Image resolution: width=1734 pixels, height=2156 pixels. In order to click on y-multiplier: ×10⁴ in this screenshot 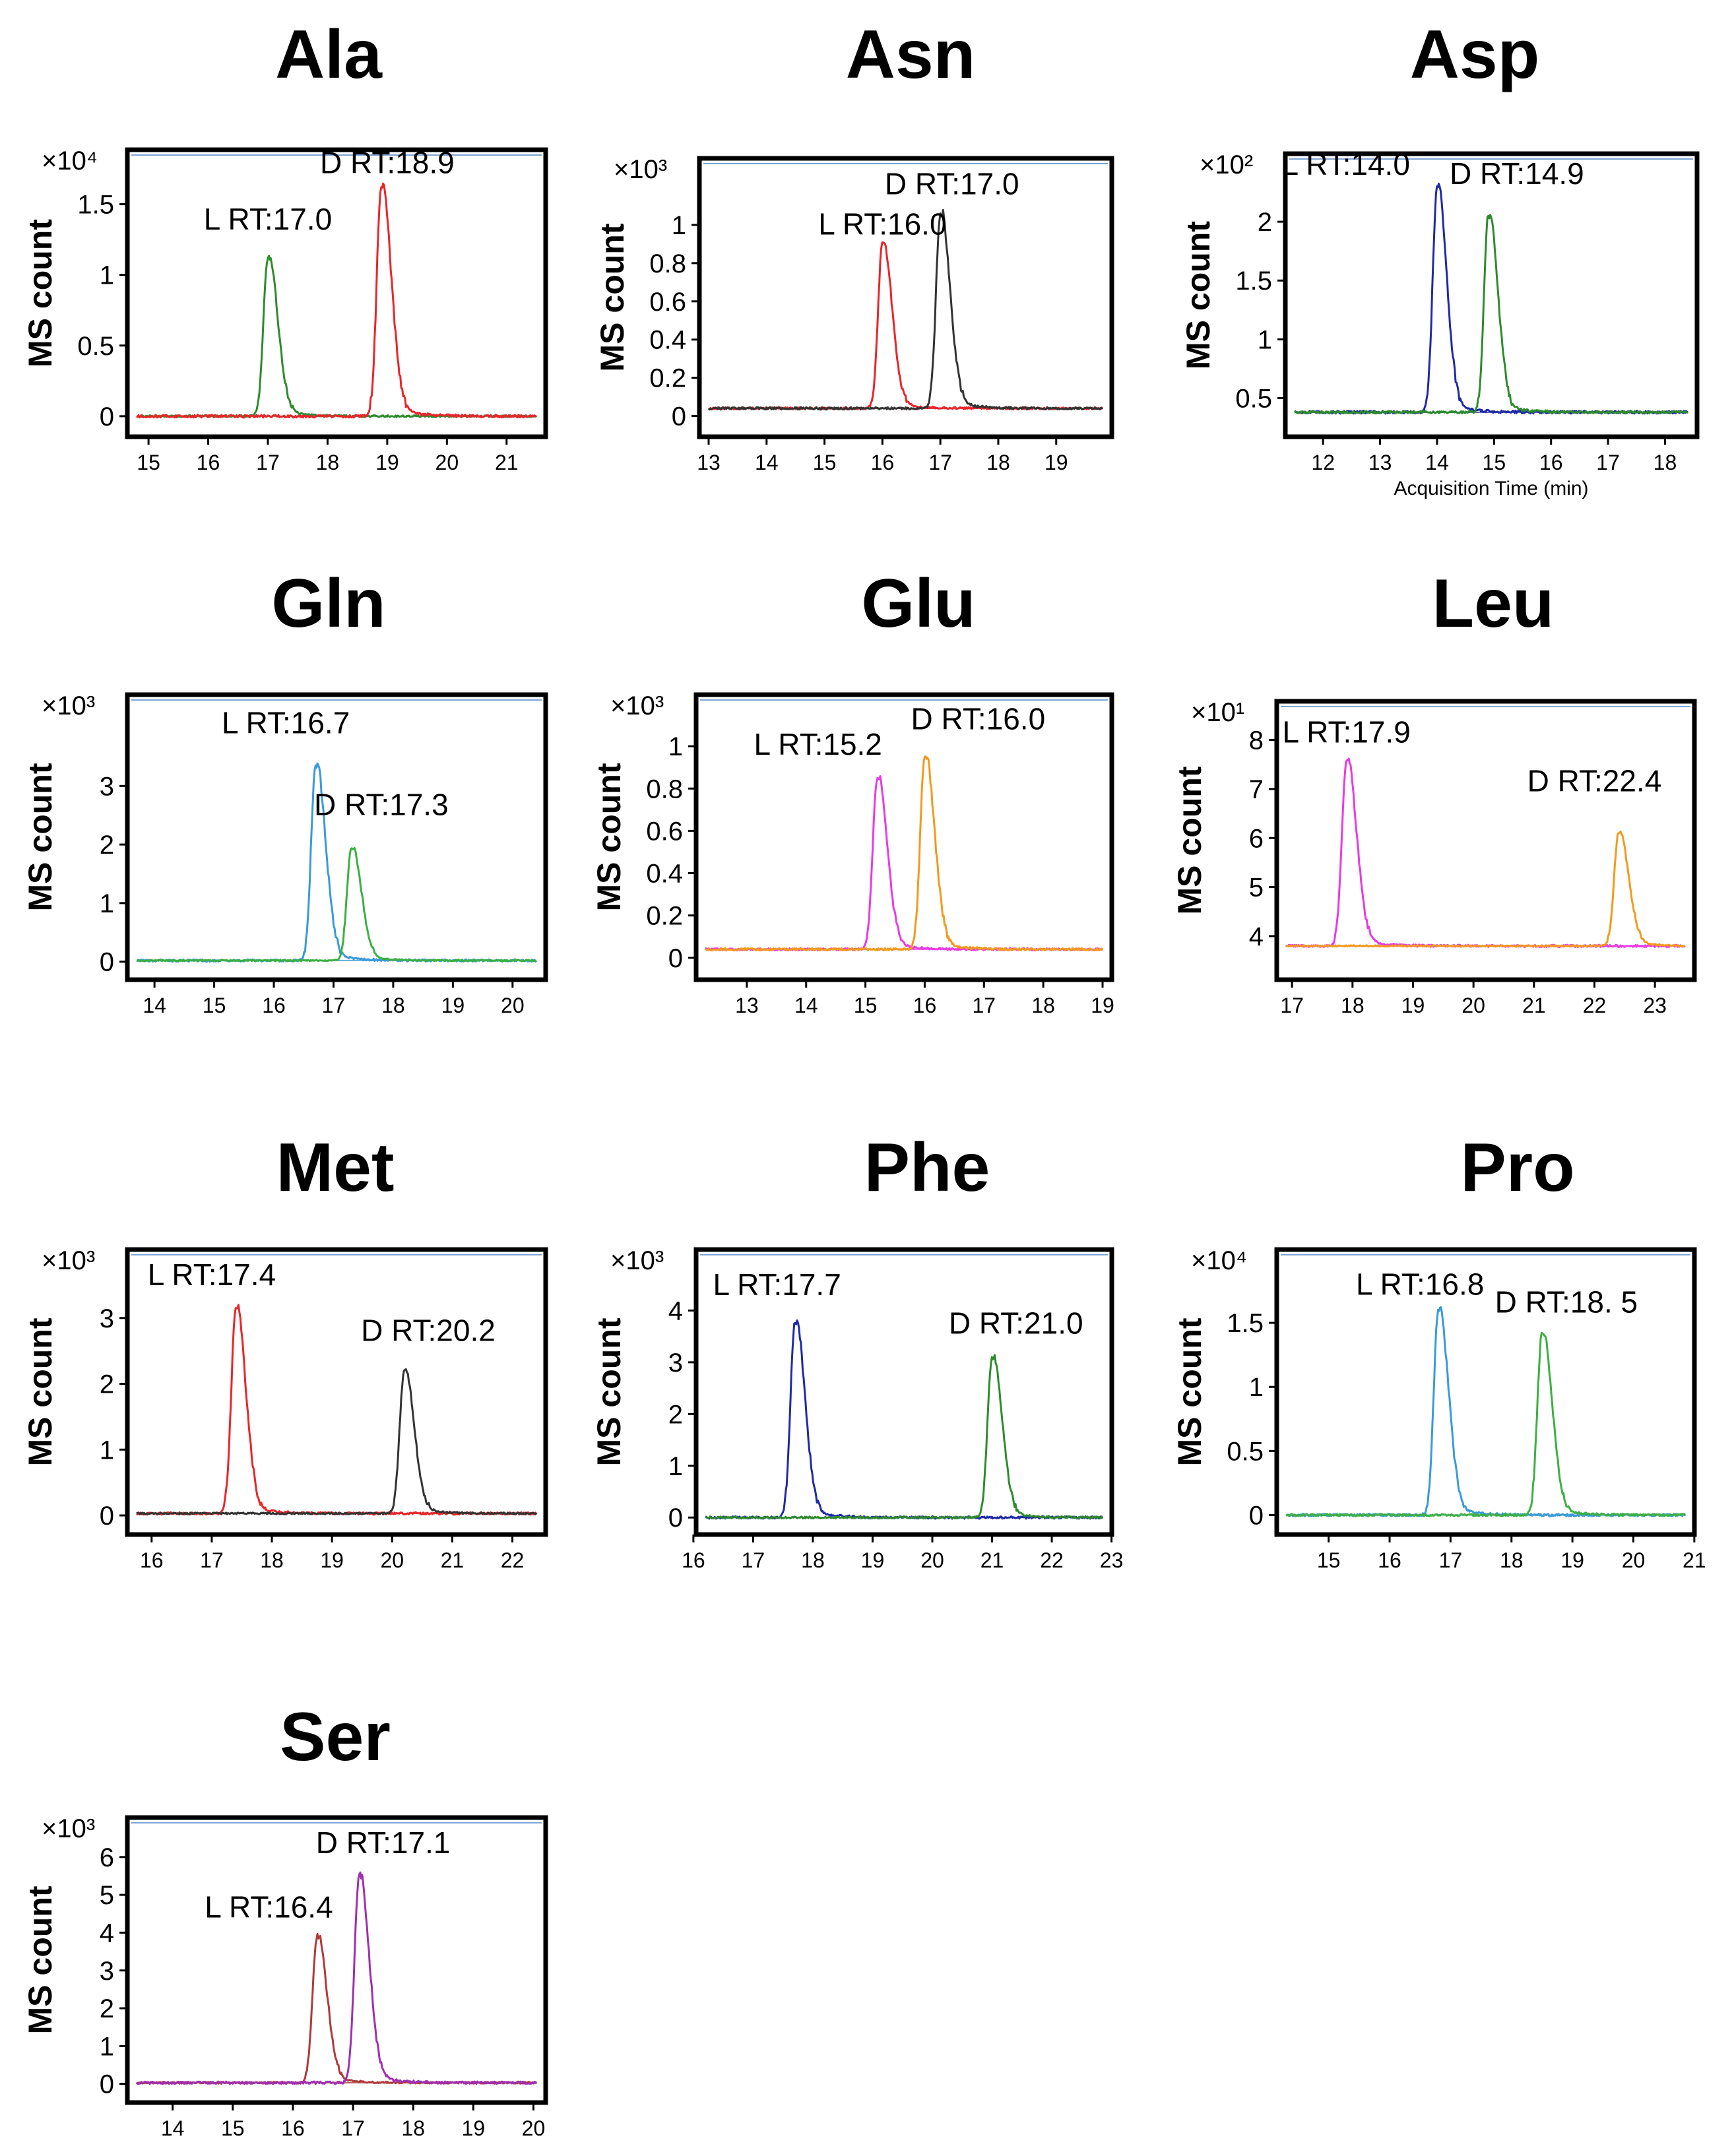, I will do `click(70, 161)`.